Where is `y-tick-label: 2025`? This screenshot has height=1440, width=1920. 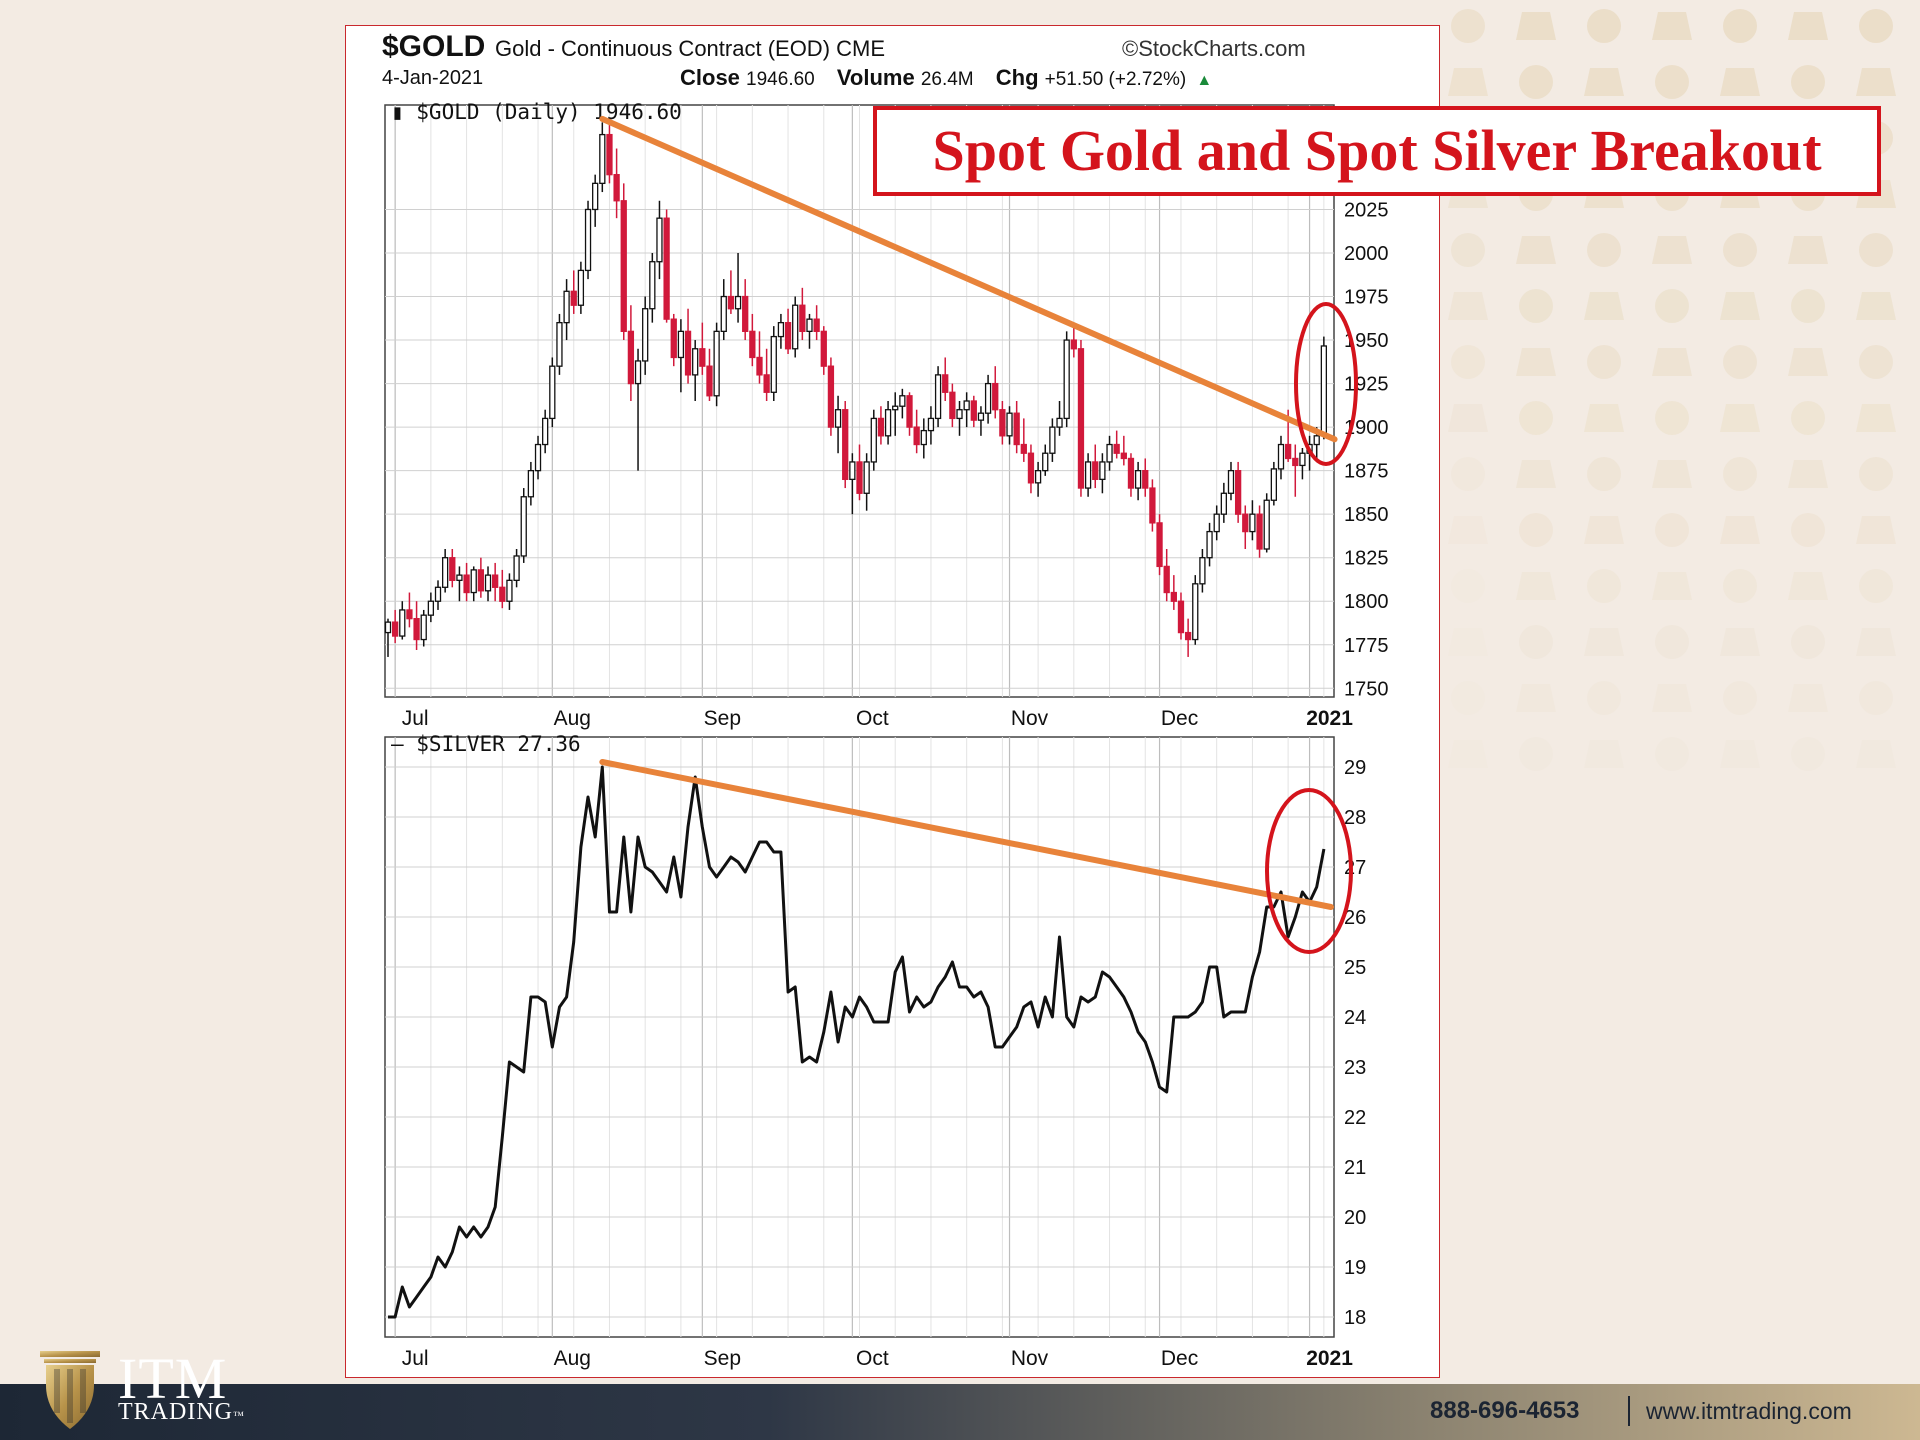 y-tick-label: 2025 is located at coordinates (1366, 210).